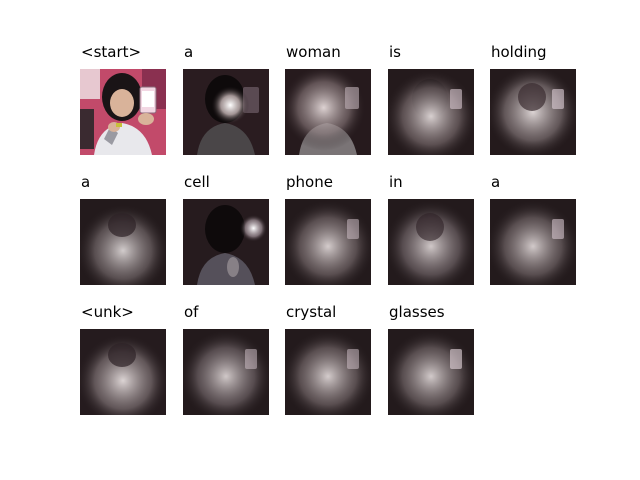 The height and width of the screenshot is (480, 640). Describe the element at coordinates (396, 182) in the screenshot. I see `word-label: in` at that location.